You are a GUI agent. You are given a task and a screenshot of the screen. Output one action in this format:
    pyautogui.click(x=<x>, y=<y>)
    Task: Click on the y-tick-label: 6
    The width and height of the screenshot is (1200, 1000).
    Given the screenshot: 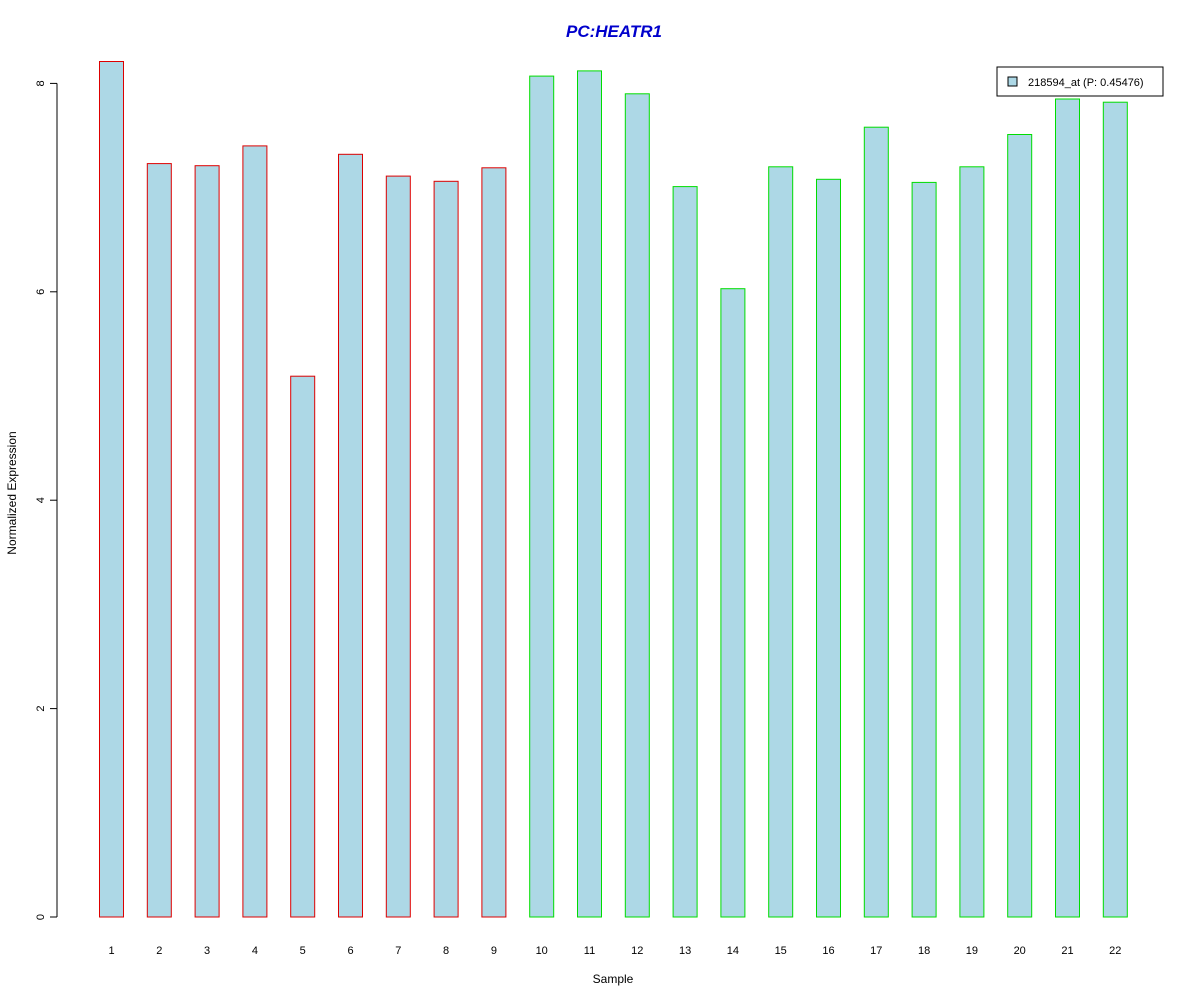 What is the action you would take?
    pyautogui.click(x=41, y=292)
    